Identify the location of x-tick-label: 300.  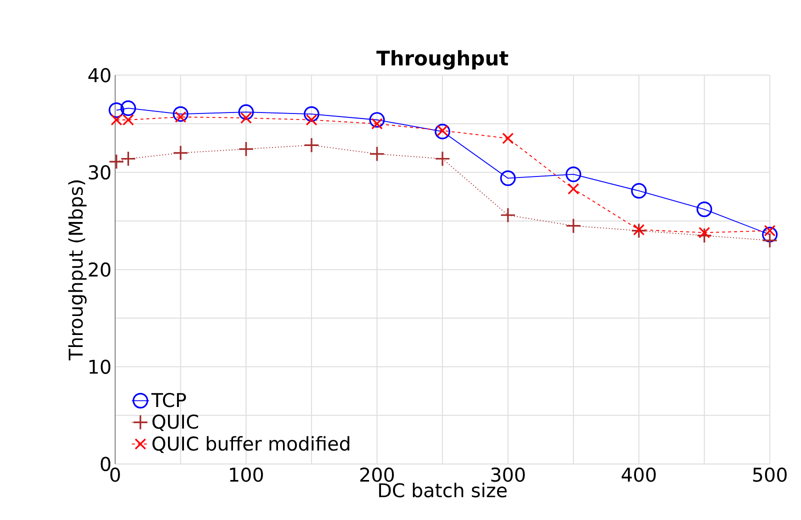
(508, 474).